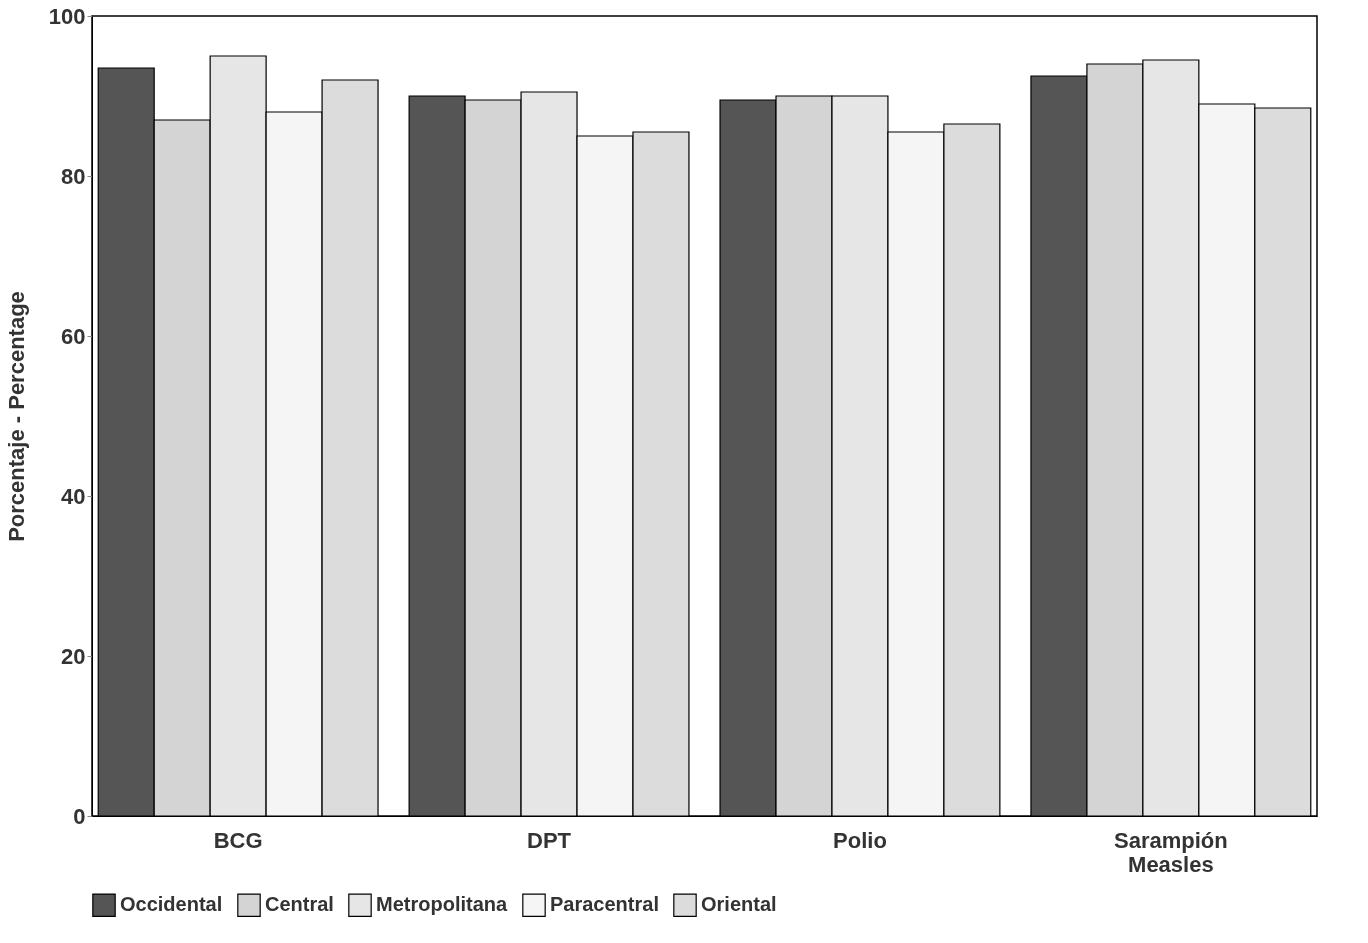 The height and width of the screenshot is (943, 1368). Describe the element at coordinates (73, 656) in the screenshot. I see `y-tick-label: 20` at that location.